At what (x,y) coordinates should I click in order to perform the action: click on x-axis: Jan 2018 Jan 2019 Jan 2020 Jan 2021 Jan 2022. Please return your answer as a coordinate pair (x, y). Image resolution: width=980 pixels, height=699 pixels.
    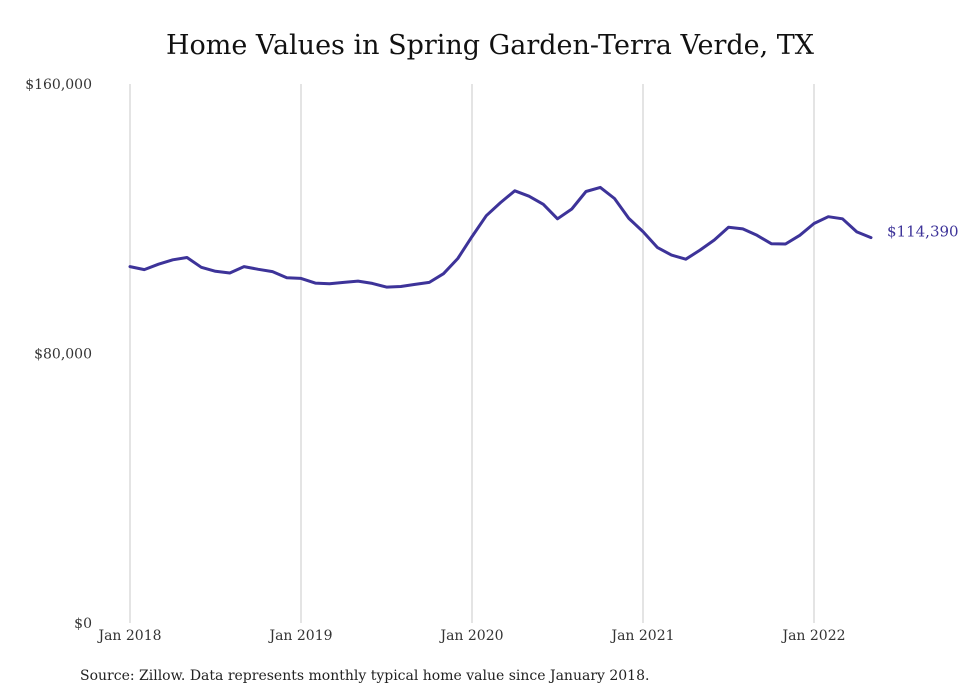
    Looking at the image, I should click on (470, 636).